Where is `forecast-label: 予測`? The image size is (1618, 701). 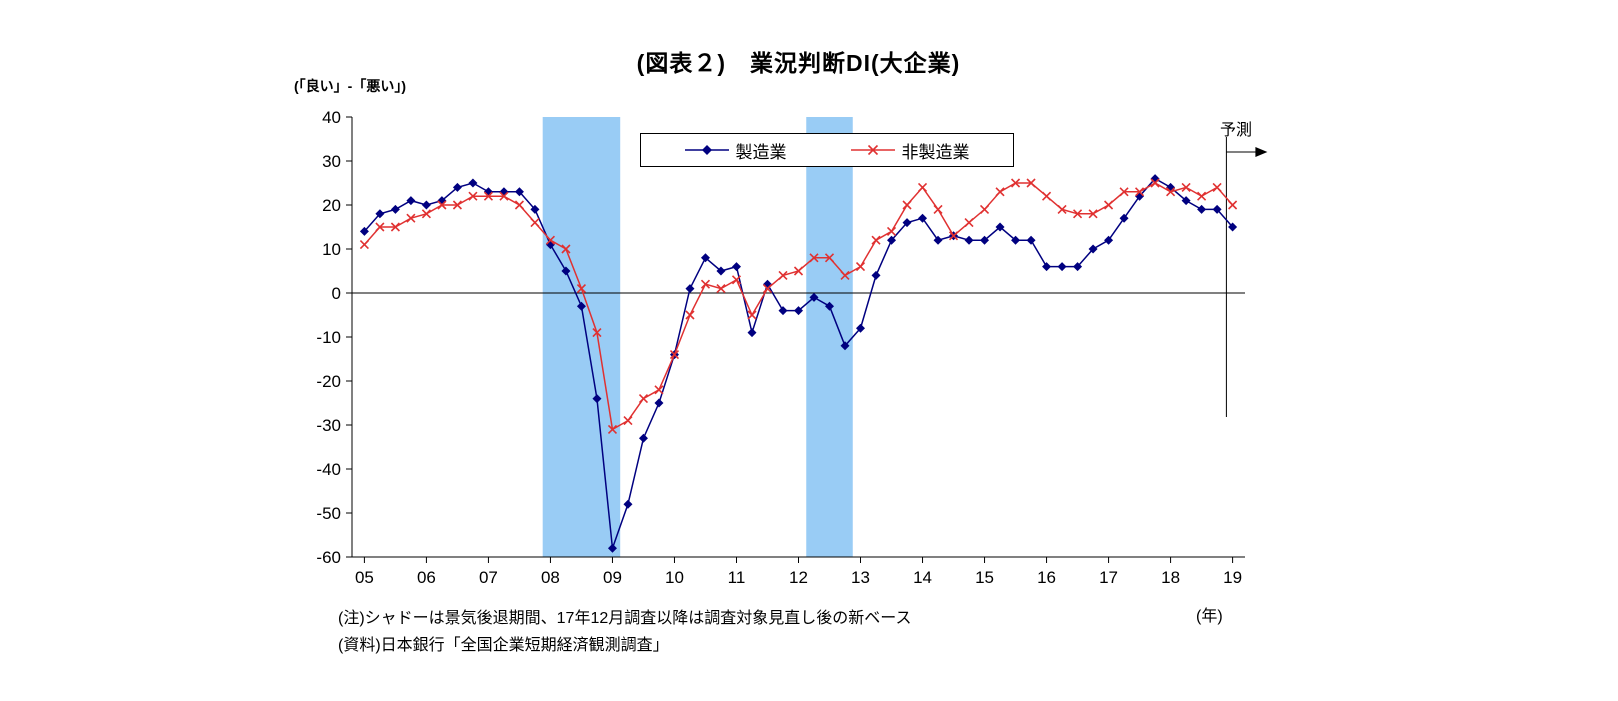
forecast-label: 予測 is located at coordinates (1236, 130).